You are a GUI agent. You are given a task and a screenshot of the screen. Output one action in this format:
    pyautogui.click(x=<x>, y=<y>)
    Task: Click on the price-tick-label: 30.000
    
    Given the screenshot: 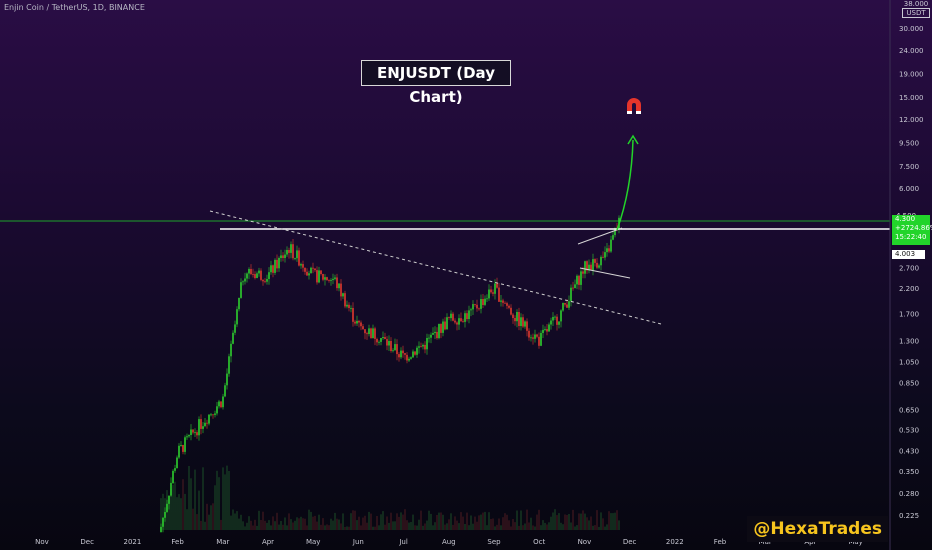 What is the action you would take?
    pyautogui.click(x=911, y=29)
    